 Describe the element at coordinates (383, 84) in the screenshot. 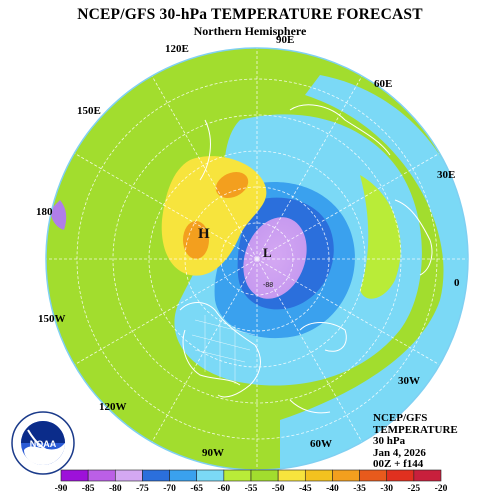

I see `lon-label-60e: 60E` at that location.